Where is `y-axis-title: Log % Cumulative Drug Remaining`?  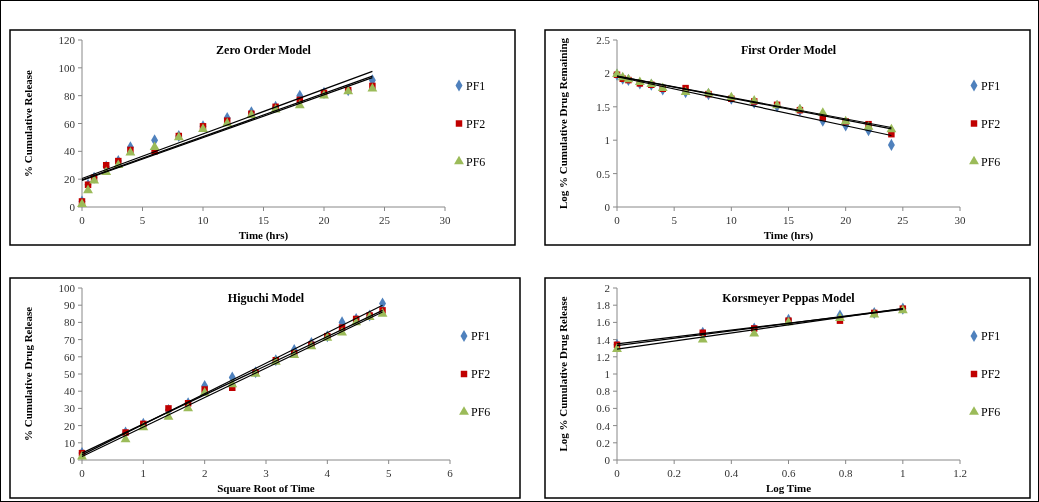
y-axis-title: Log % Cumulative Drug Remaining is located at coordinates (563, 123).